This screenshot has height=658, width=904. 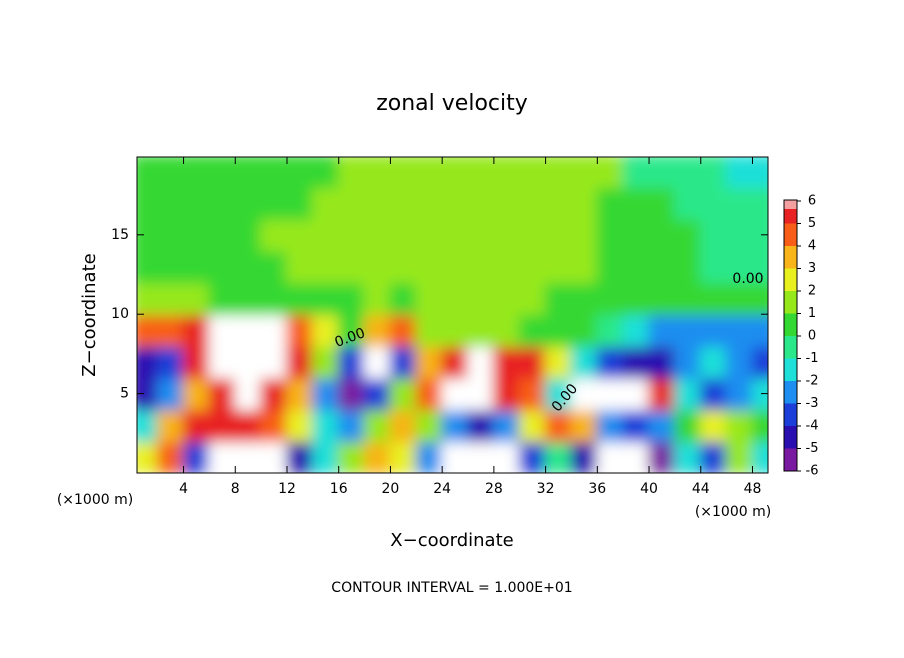 What do you see at coordinates (747, 279) in the screenshot?
I see `contour-label: 0.00` at bounding box center [747, 279].